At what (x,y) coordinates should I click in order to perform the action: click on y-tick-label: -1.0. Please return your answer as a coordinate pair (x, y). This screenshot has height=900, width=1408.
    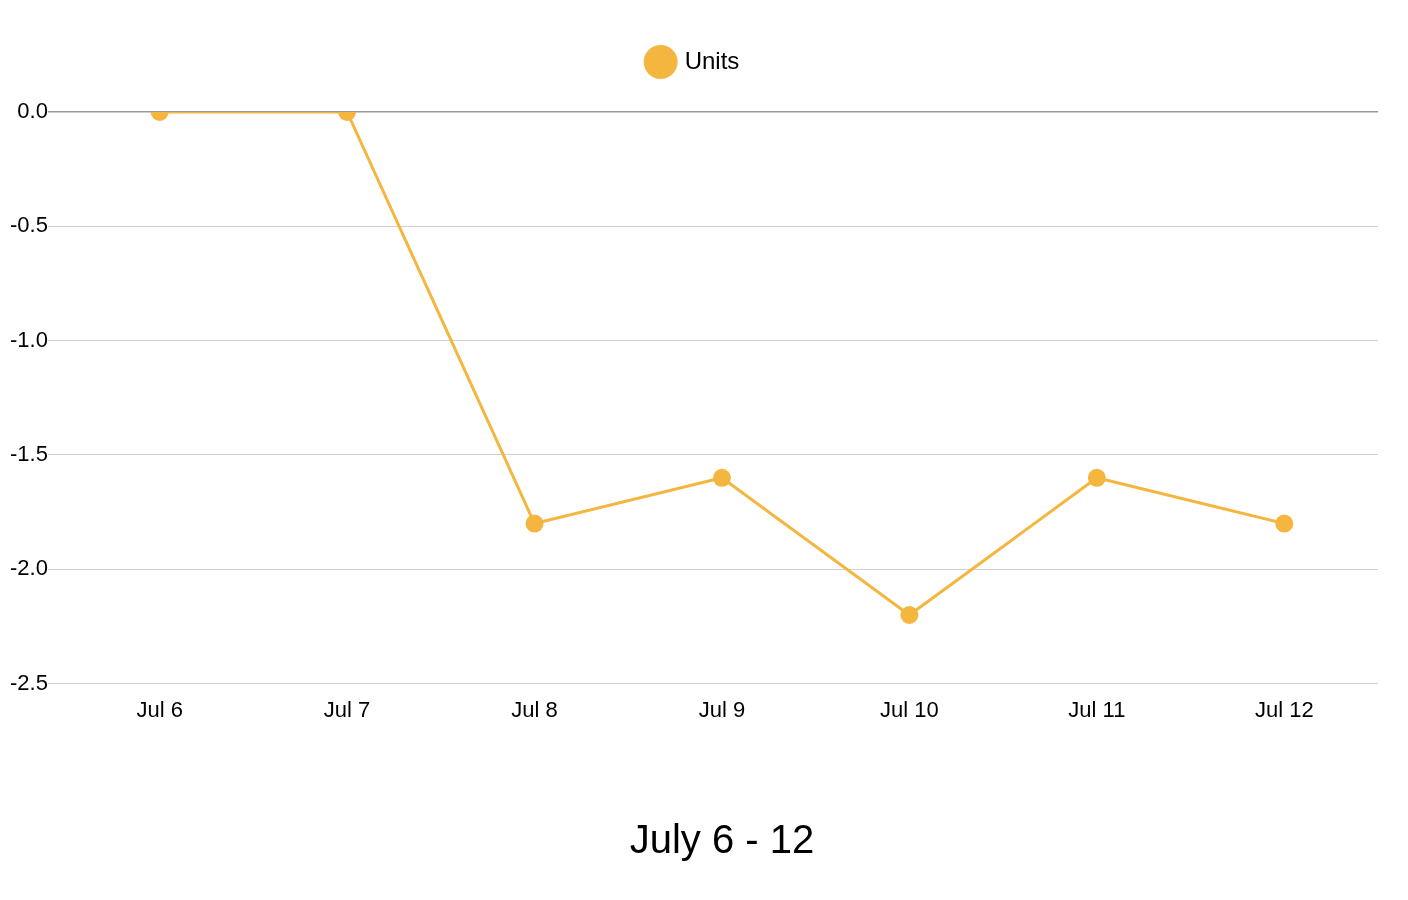
    Looking at the image, I should click on (28, 339).